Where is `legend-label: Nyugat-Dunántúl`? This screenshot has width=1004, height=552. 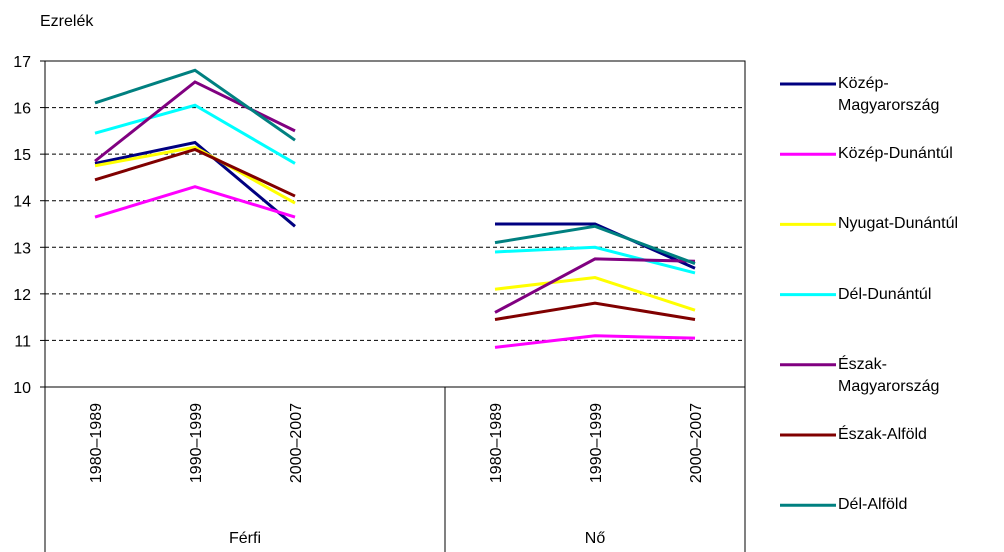 legend-label: Nyugat-Dunántúl is located at coordinates (898, 224).